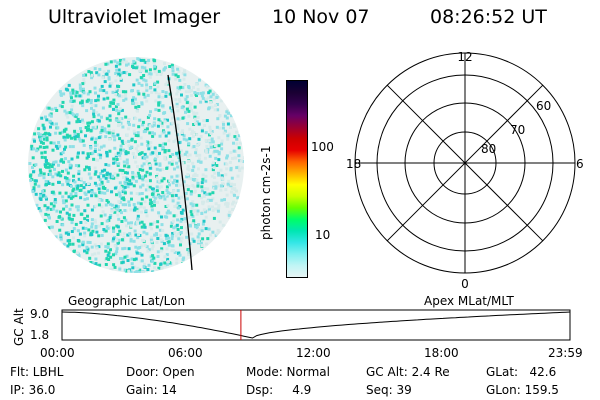 This screenshot has width=600, height=400. I want to click on x-tick-0000: 00:00, so click(57, 353).